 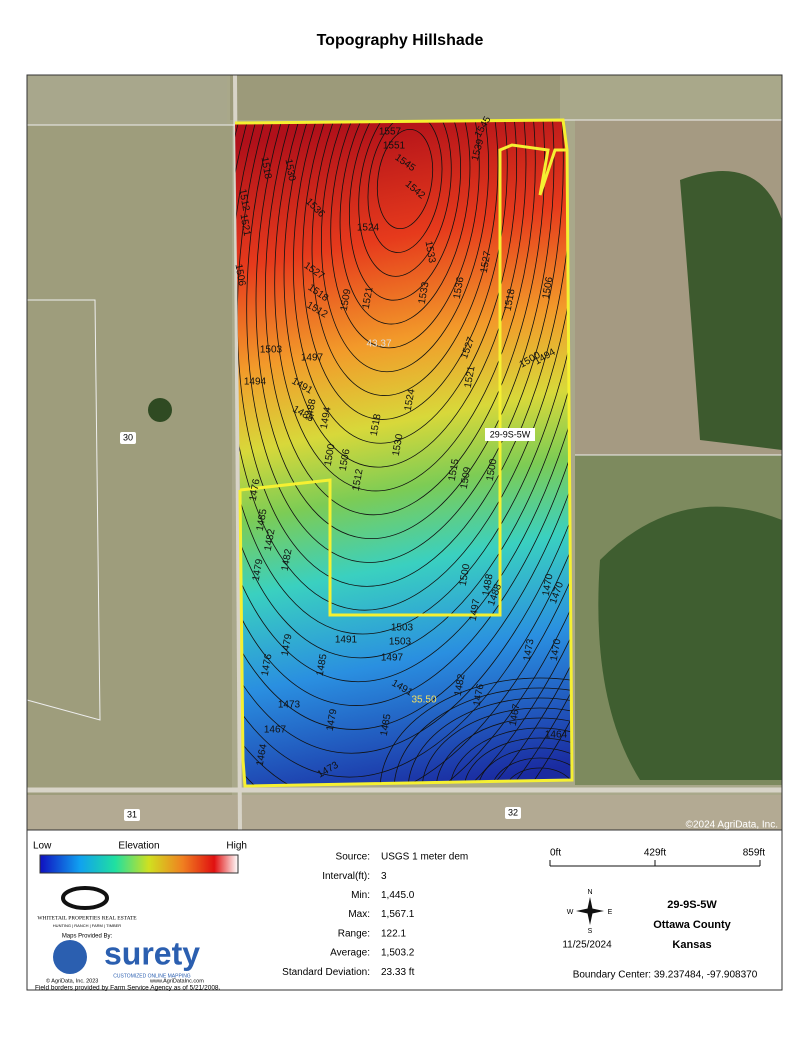 What do you see at coordinates (236, 846) in the screenshot?
I see `legend-high: High` at bounding box center [236, 846].